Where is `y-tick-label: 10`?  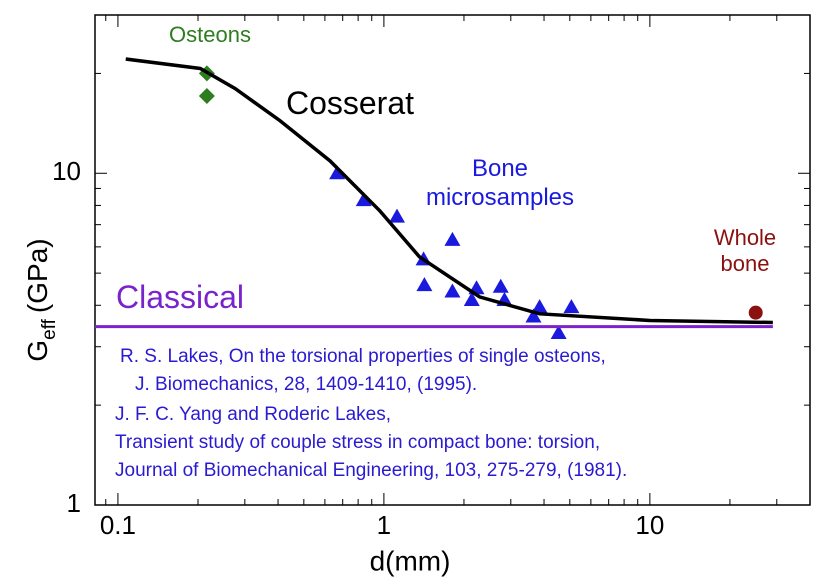 y-tick-label: 10 is located at coordinates (66, 171).